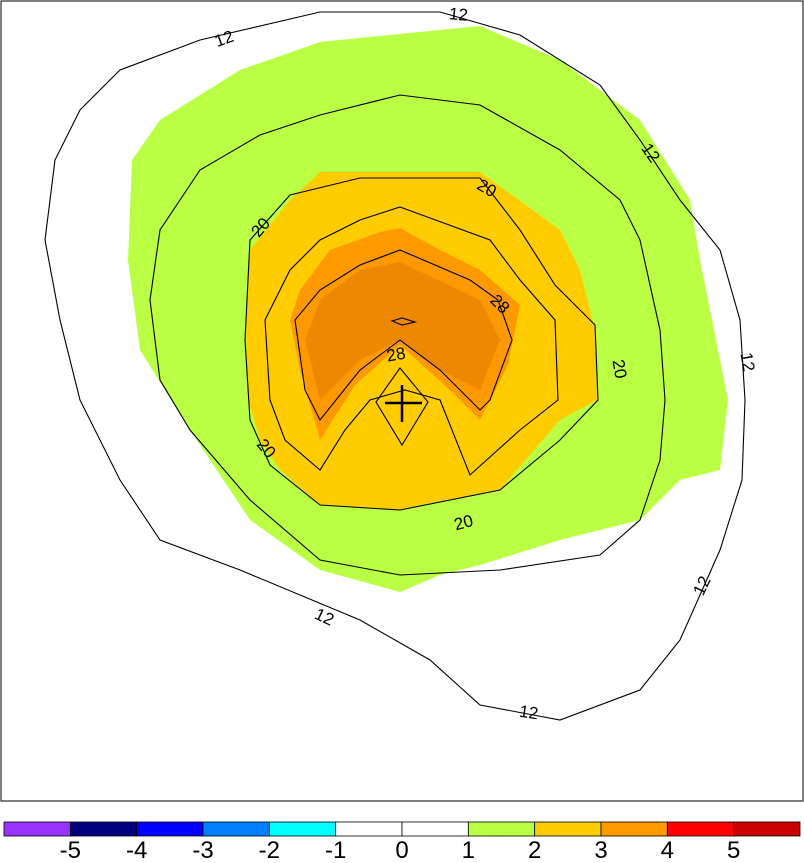  What do you see at coordinates (202, 850) in the screenshot?
I see `colorbar-tick-label: -3` at bounding box center [202, 850].